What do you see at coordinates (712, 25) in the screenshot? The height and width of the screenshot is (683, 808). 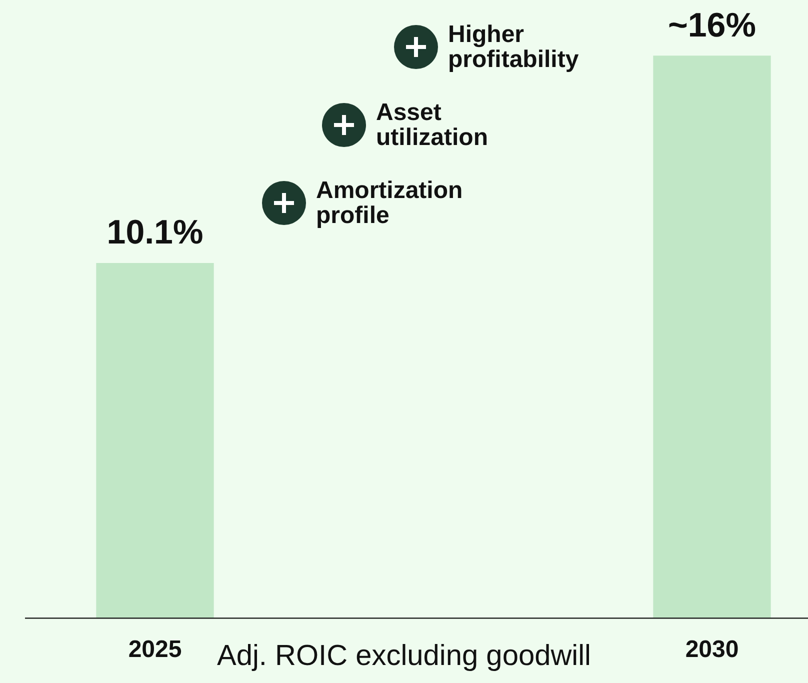 I see `data-label: ~16%` at bounding box center [712, 25].